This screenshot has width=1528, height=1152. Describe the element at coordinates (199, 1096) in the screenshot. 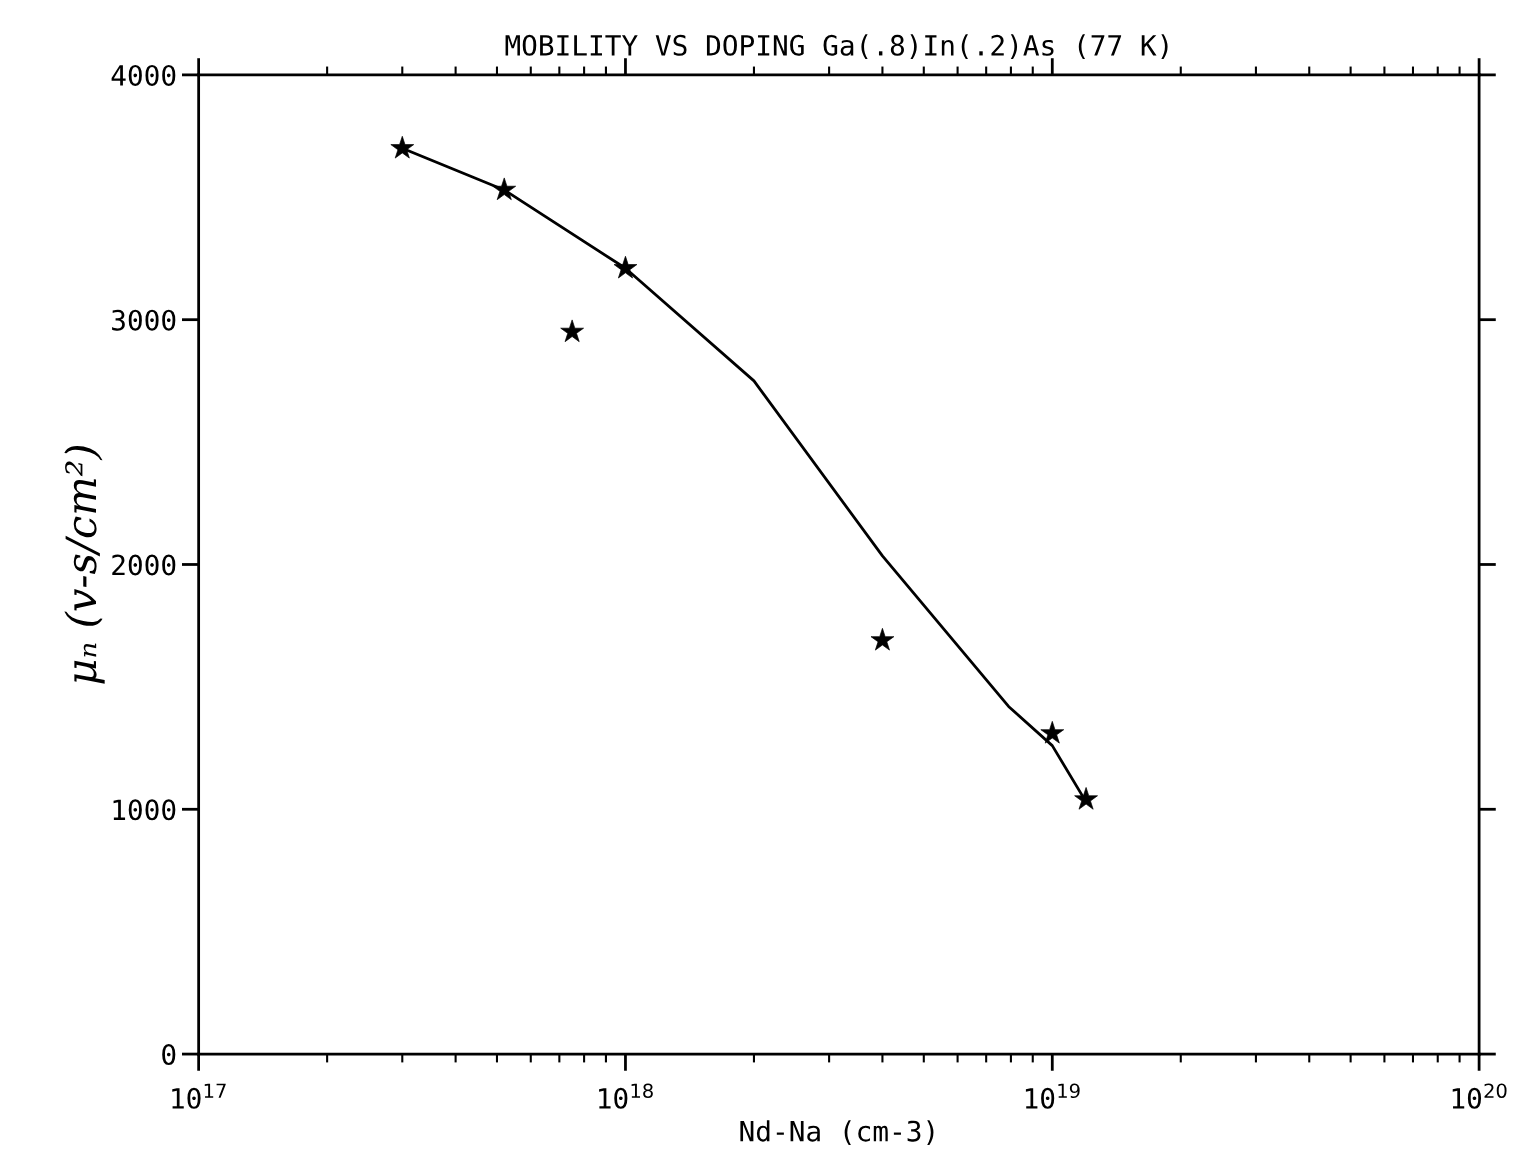

I see `x-tick-label: 10$^{17}$` at that location.